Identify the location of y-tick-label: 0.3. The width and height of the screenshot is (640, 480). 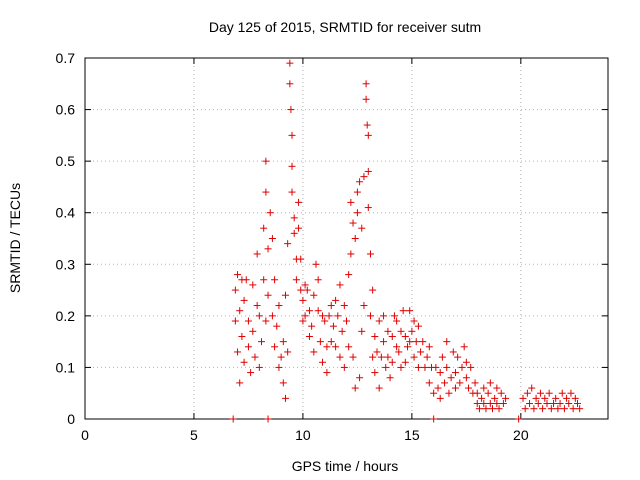
(66, 264).